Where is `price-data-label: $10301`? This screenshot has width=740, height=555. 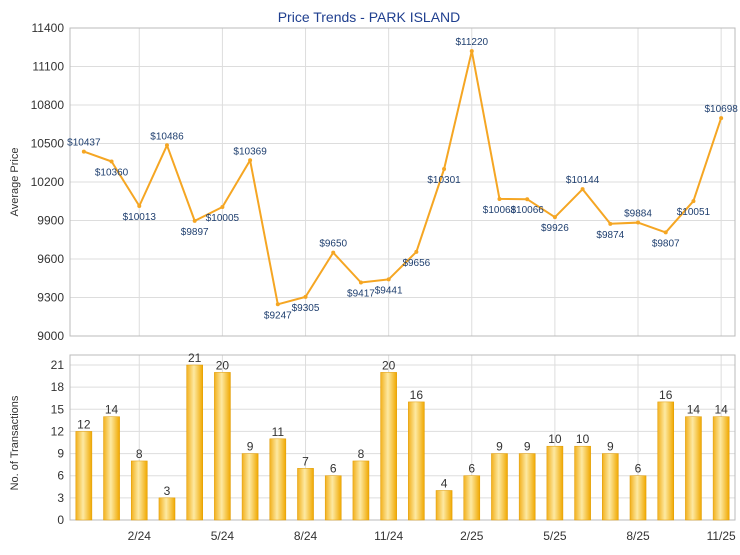 price-data-label: $10301 is located at coordinates (444, 180).